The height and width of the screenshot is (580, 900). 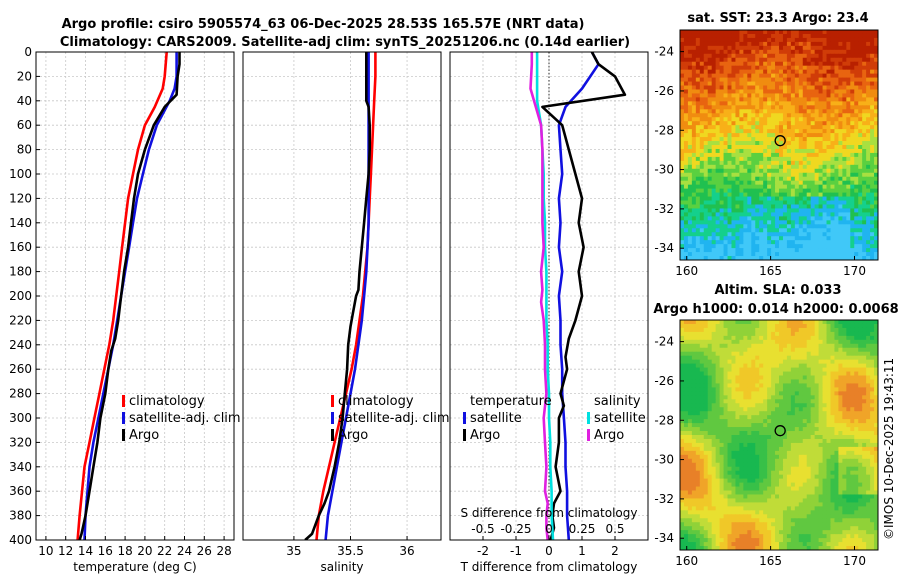 What do you see at coordinates (353, 435) in the screenshot?
I see `legend-label-argo: Argo` at bounding box center [353, 435].